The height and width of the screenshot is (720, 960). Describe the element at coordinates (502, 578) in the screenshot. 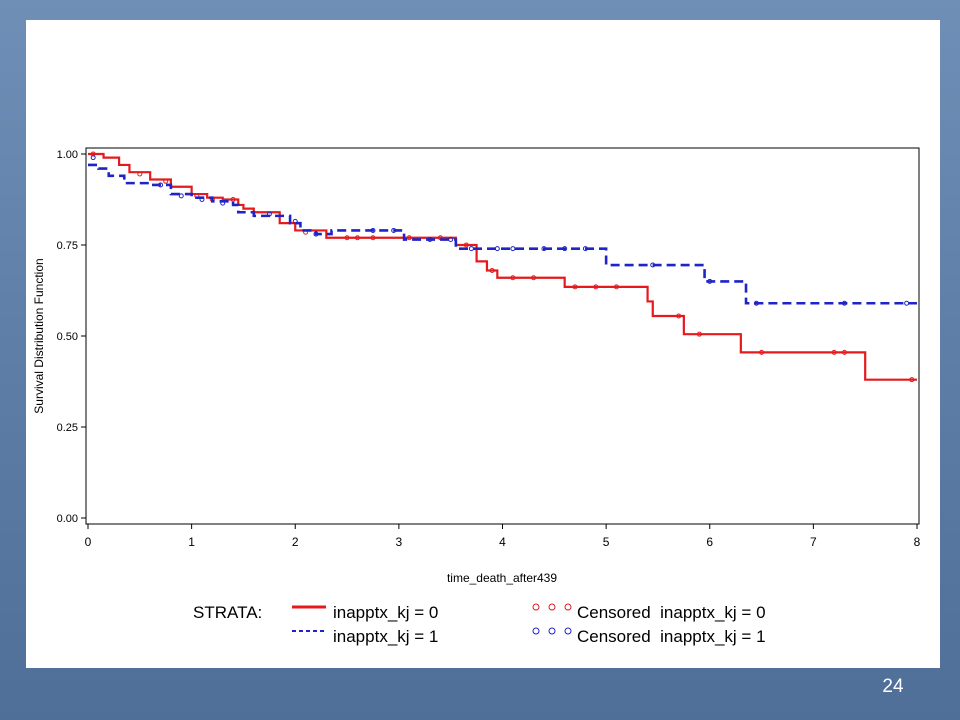

I see `x-axis-label: time_death_after439` at that location.